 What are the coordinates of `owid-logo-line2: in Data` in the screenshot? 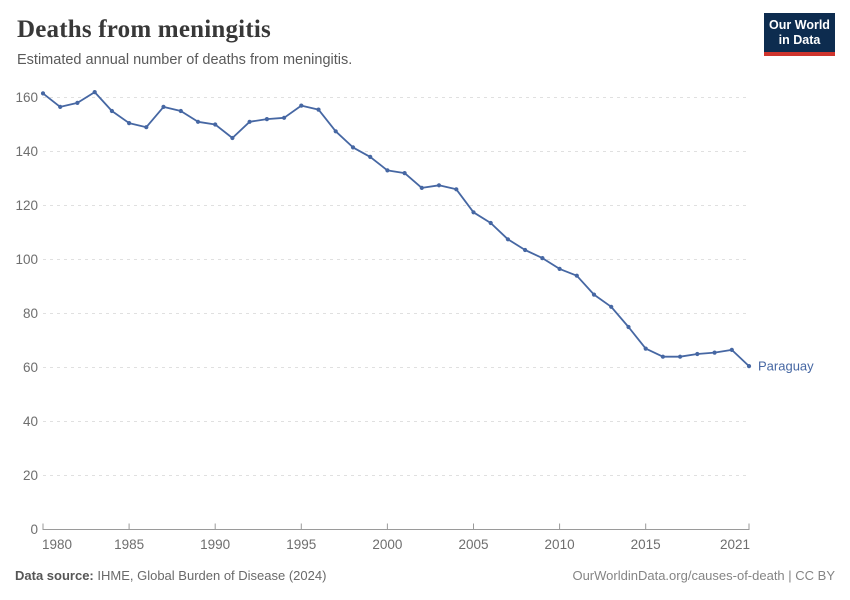 It's located at (799, 40).